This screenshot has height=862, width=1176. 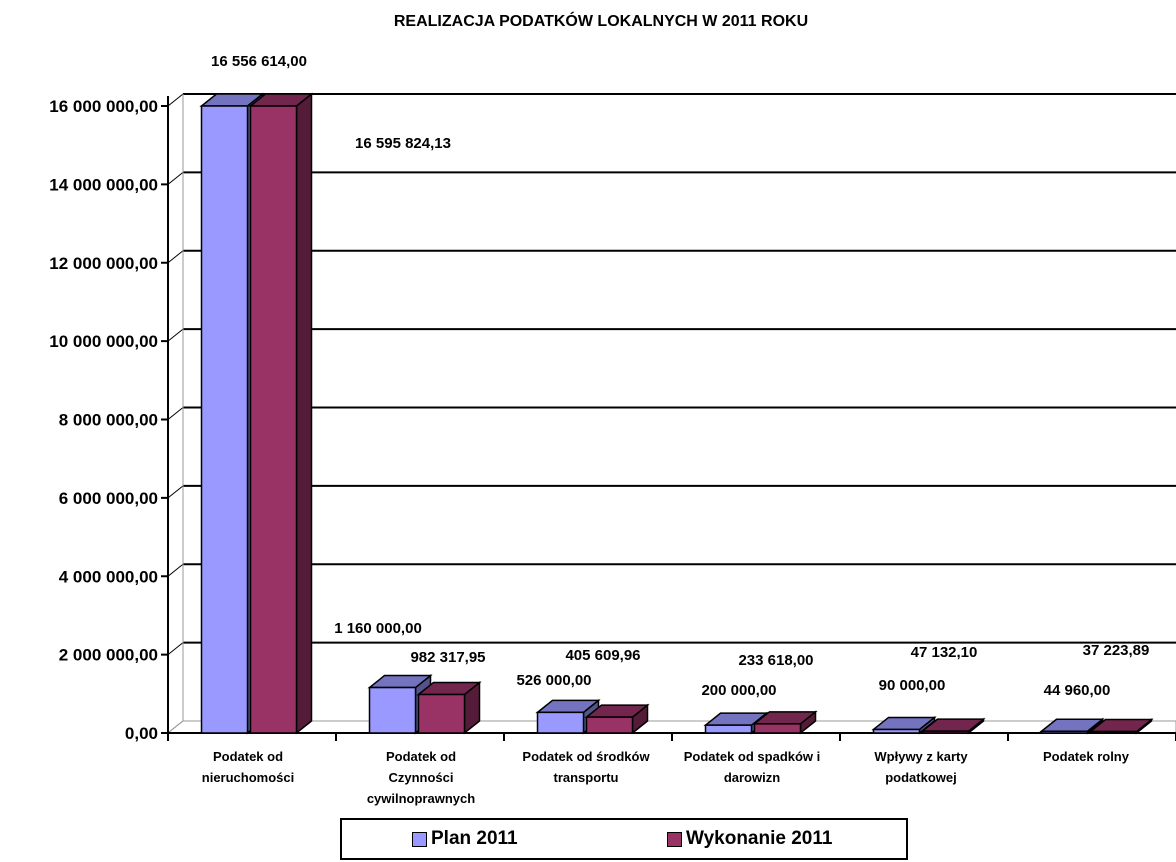 I want to click on data-label-0-0: 16 556 614,00, so click(x=259, y=61).